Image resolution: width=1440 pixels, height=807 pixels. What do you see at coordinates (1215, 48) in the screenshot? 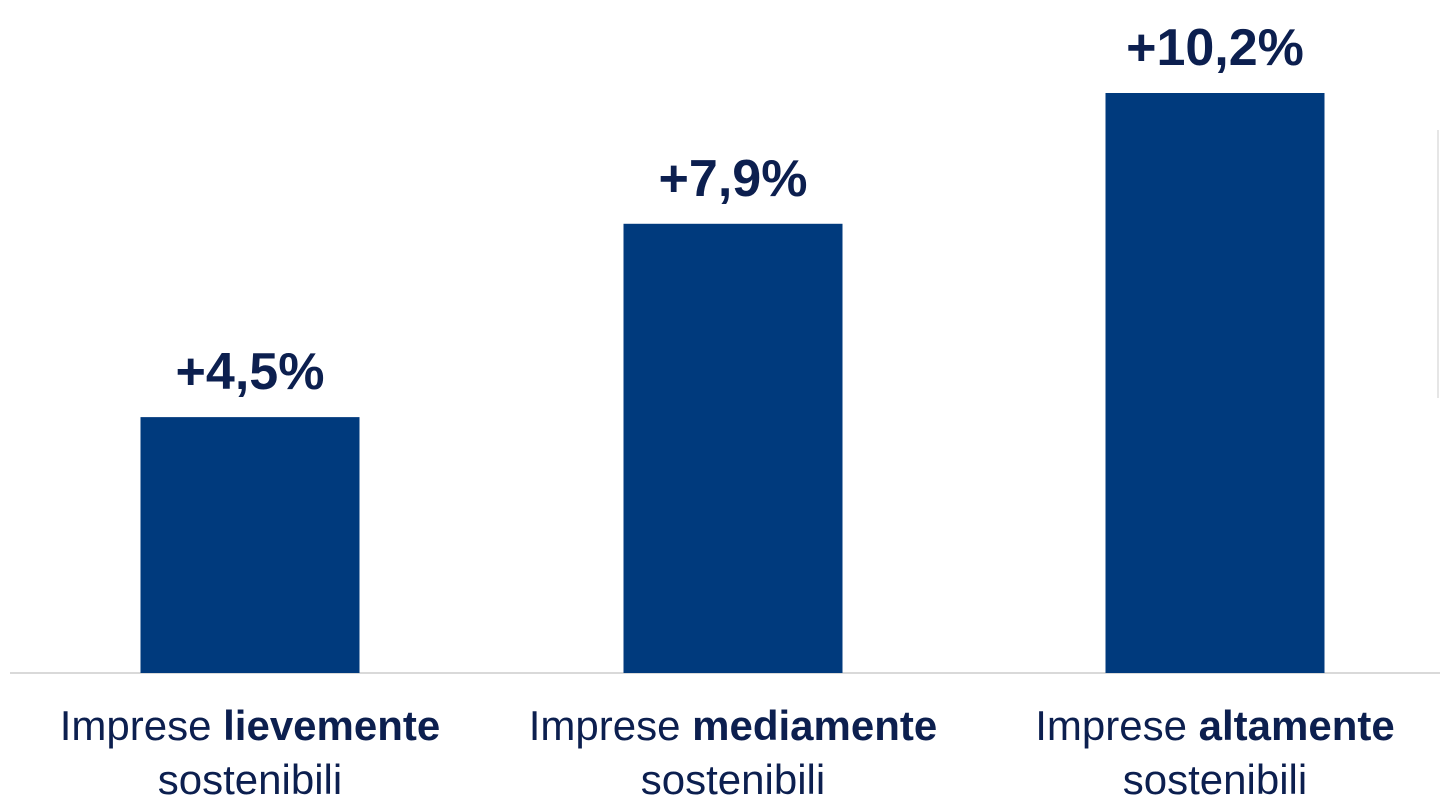
I see `data-label-altamente: +10,2%` at bounding box center [1215, 48].